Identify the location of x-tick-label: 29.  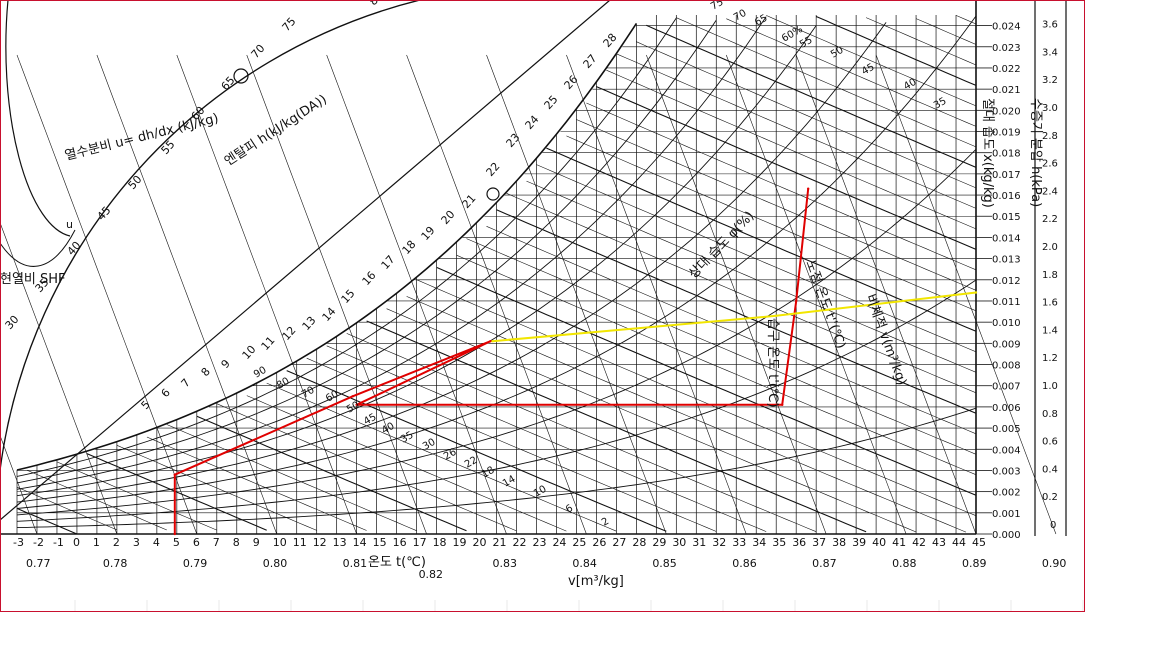
(659, 542).